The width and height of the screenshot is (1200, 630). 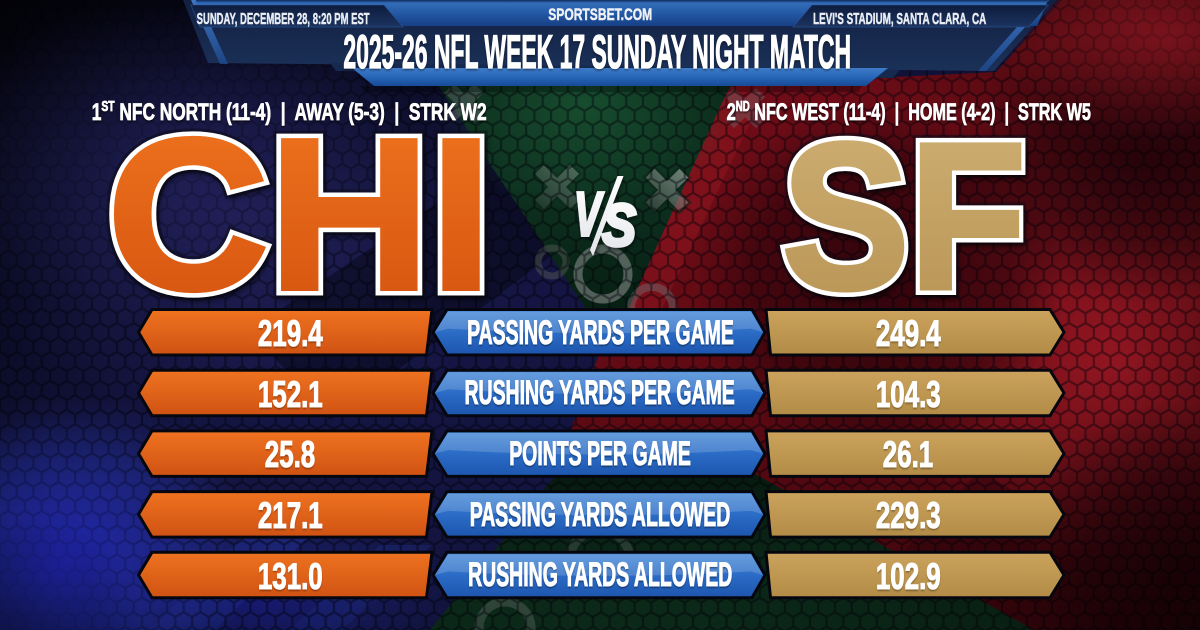 I want to click on svg-text: V, so click(x=589, y=215).